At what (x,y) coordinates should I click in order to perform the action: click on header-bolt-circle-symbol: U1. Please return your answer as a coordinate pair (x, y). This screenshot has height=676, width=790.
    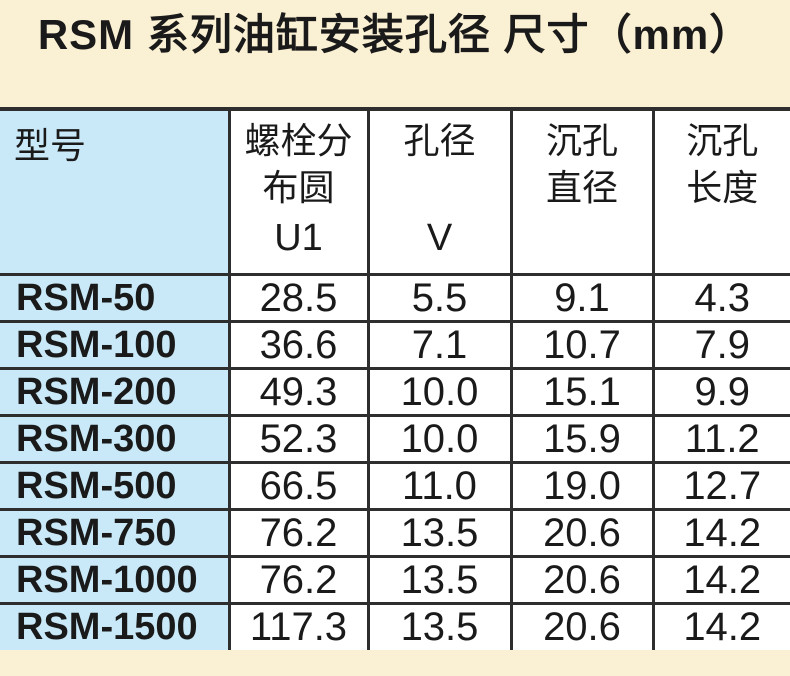
    Looking at the image, I should click on (298, 237).